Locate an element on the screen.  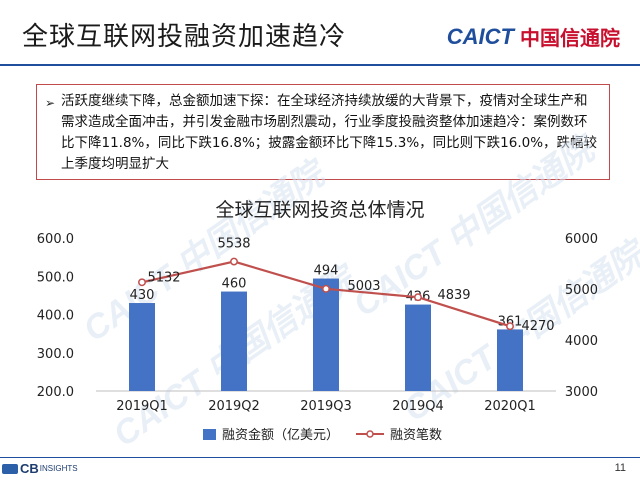
title-divider is located at coordinates (320, 65).